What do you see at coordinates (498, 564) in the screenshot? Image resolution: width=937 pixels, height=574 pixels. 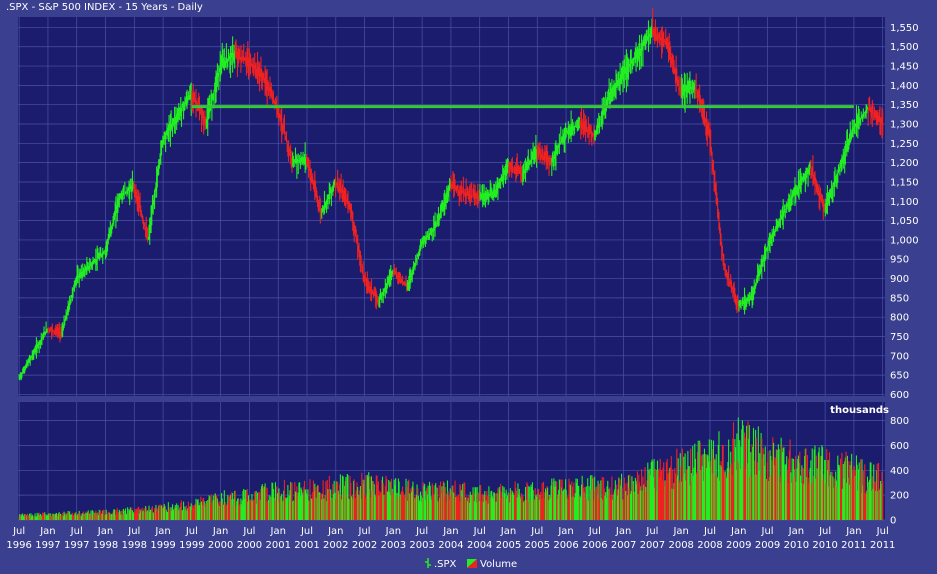 I see `legend-label-volume: Volume` at bounding box center [498, 564].